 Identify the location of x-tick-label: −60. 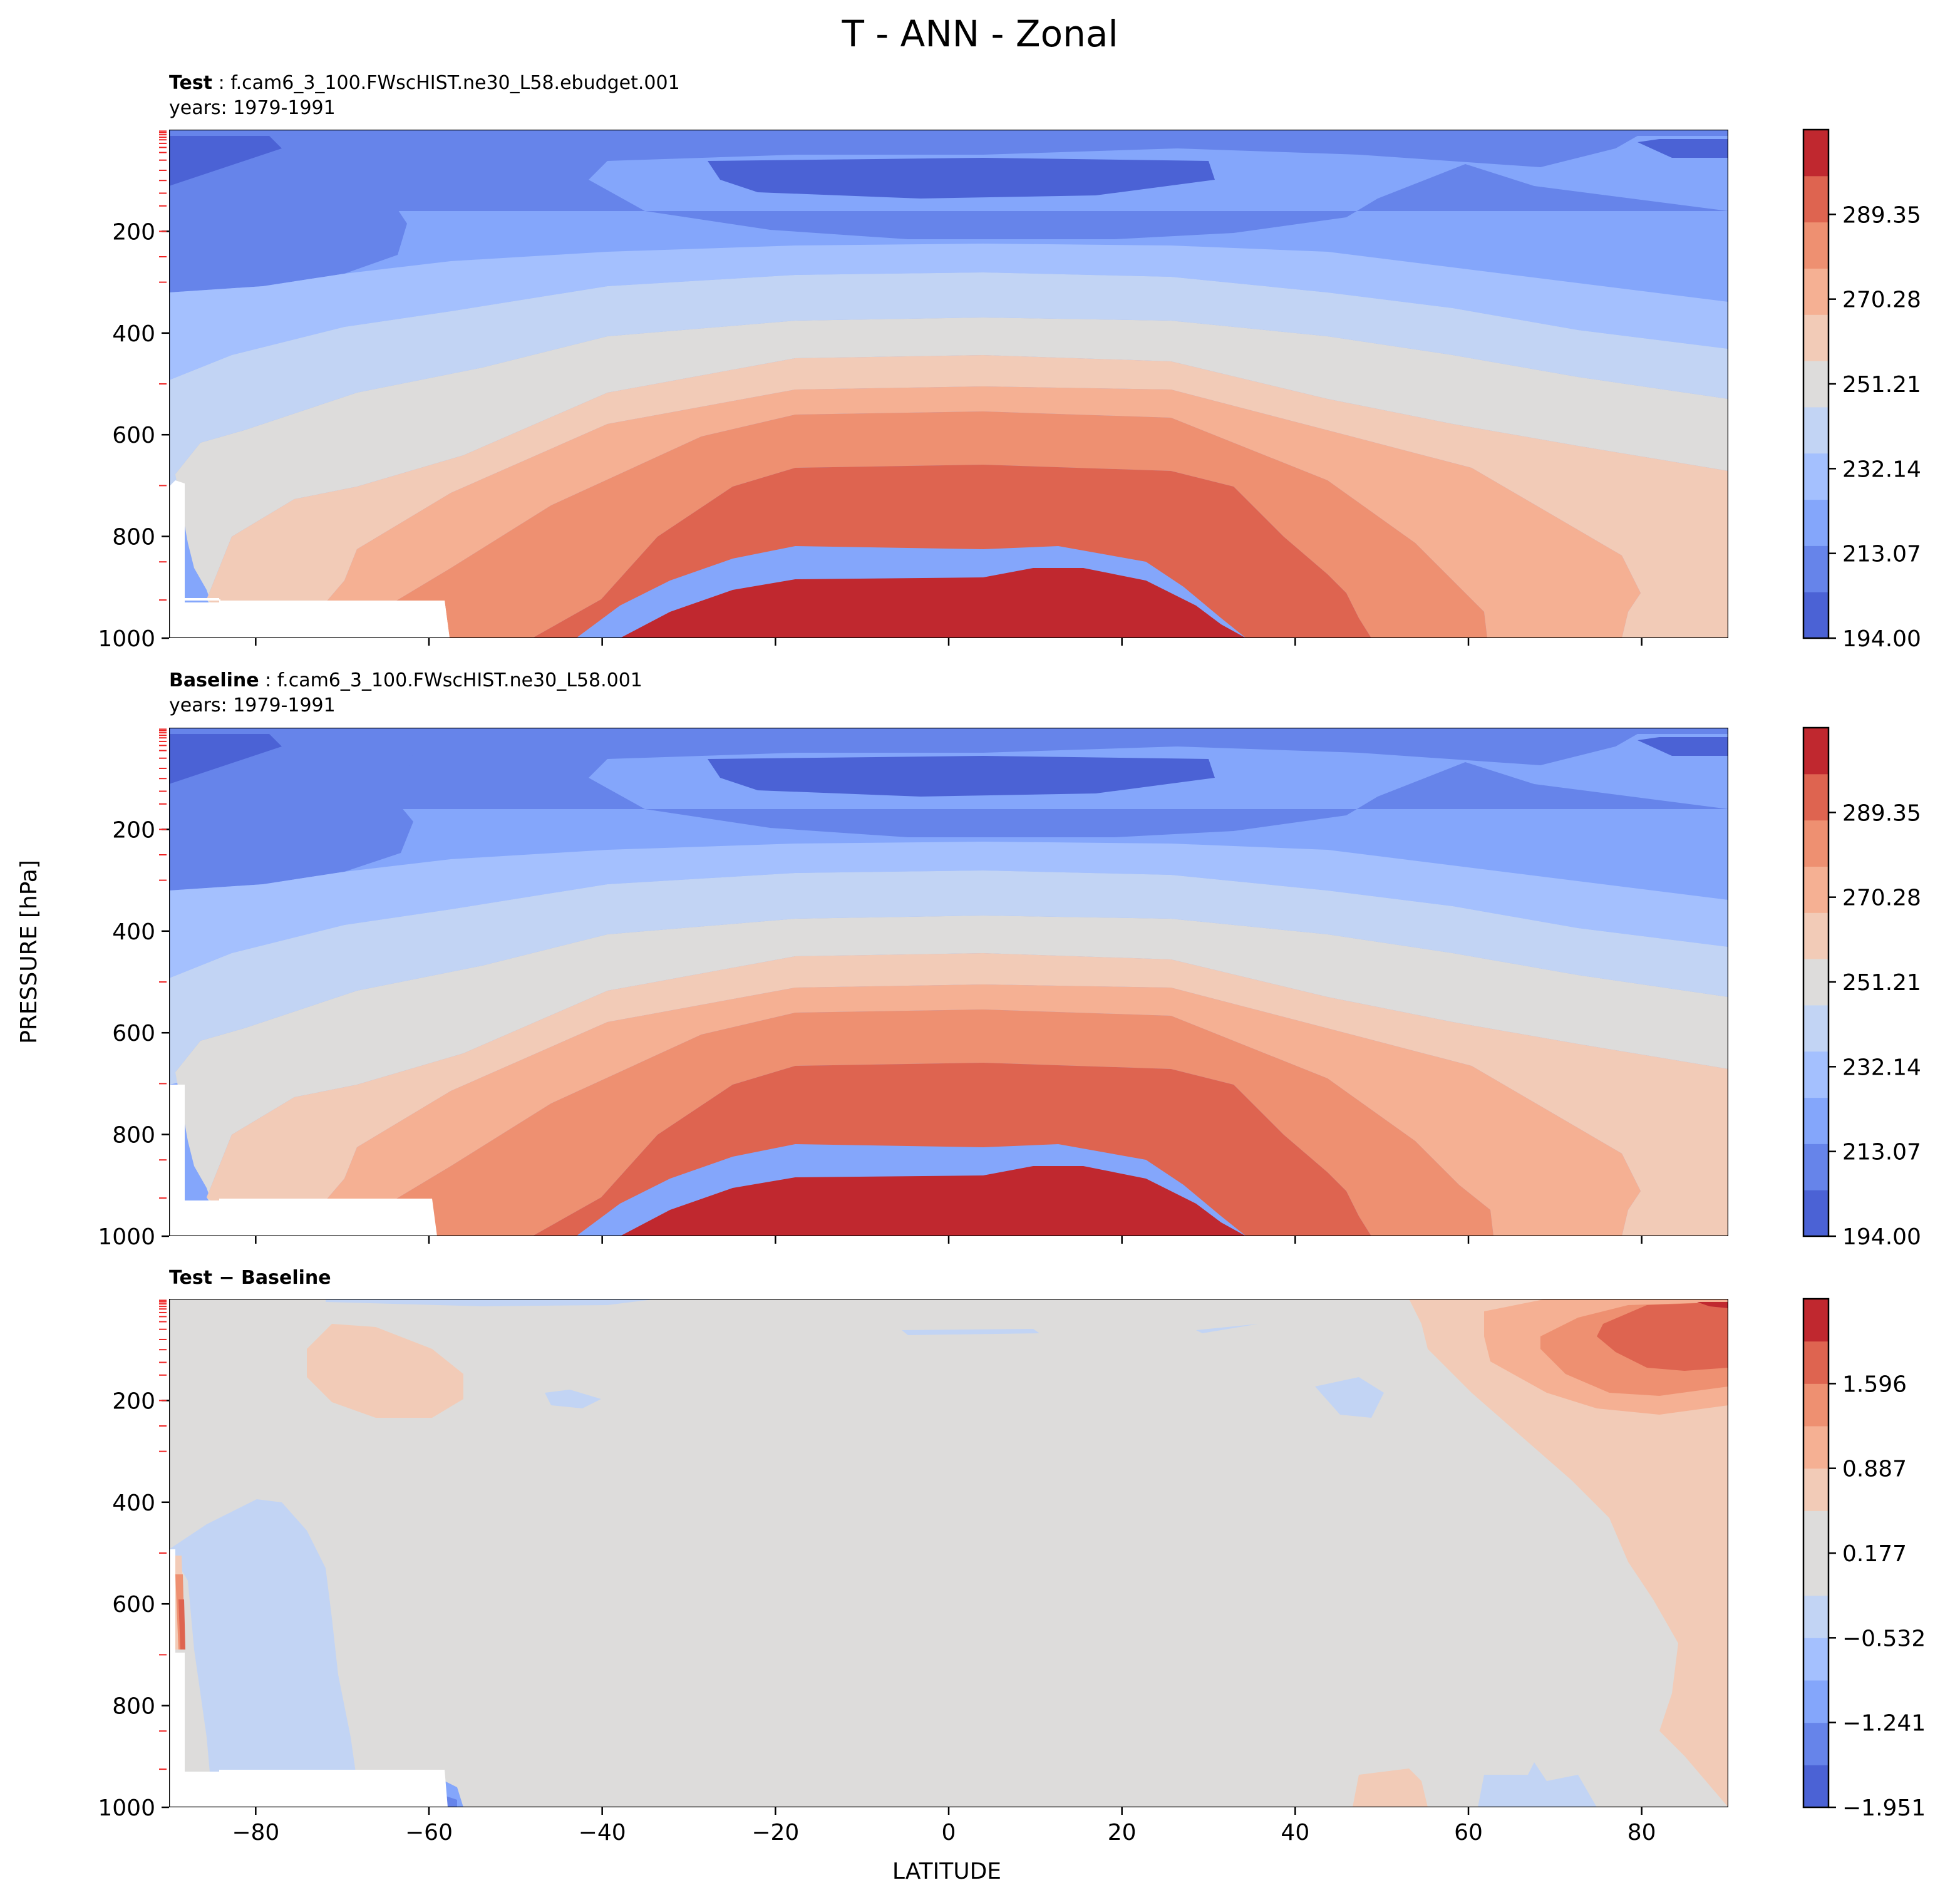
(429, 1833).